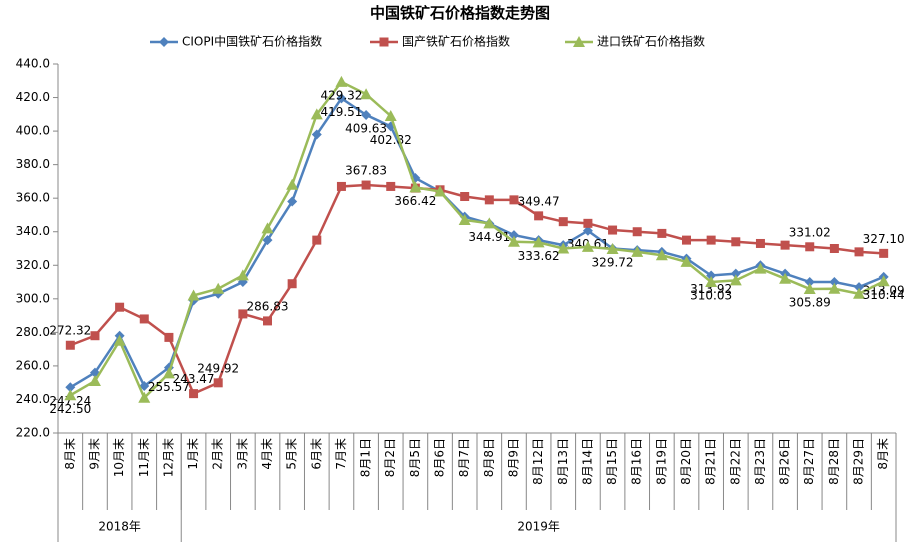  What do you see at coordinates (168, 457) in the screenshot?
I see `x-tick-label: 12月末` at bounding box center [168, 457].